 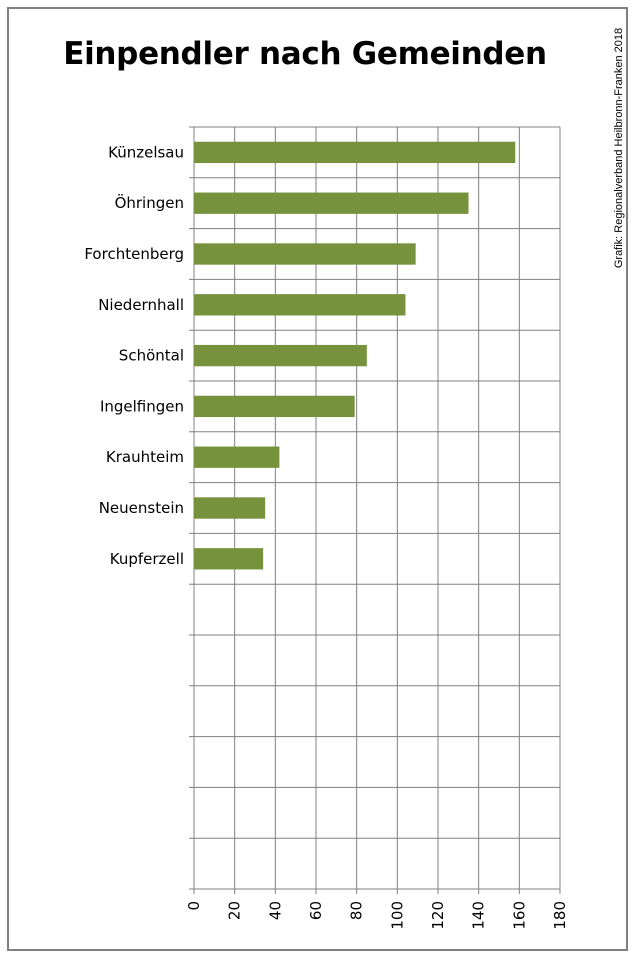 What do you see at coordinates (145, 457) in the screenshot?
I see `category-label: Krauhteim` at bounding box center [145, 457].